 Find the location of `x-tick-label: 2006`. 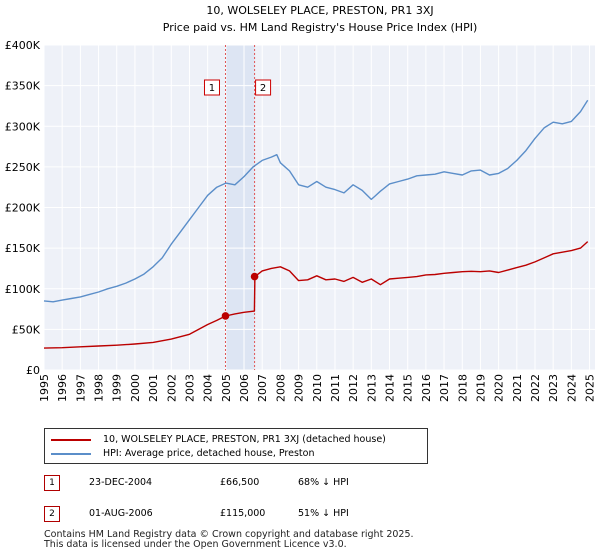

x-tick-label: 2006 is located at coordinates (244, 388).